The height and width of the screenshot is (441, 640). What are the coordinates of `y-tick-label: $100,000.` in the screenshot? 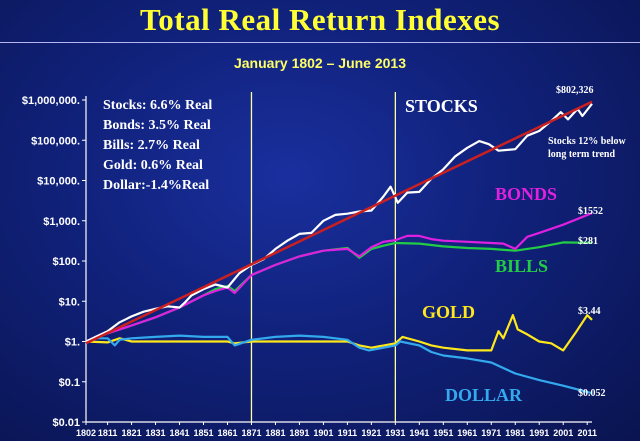 It's located at (55, 141).